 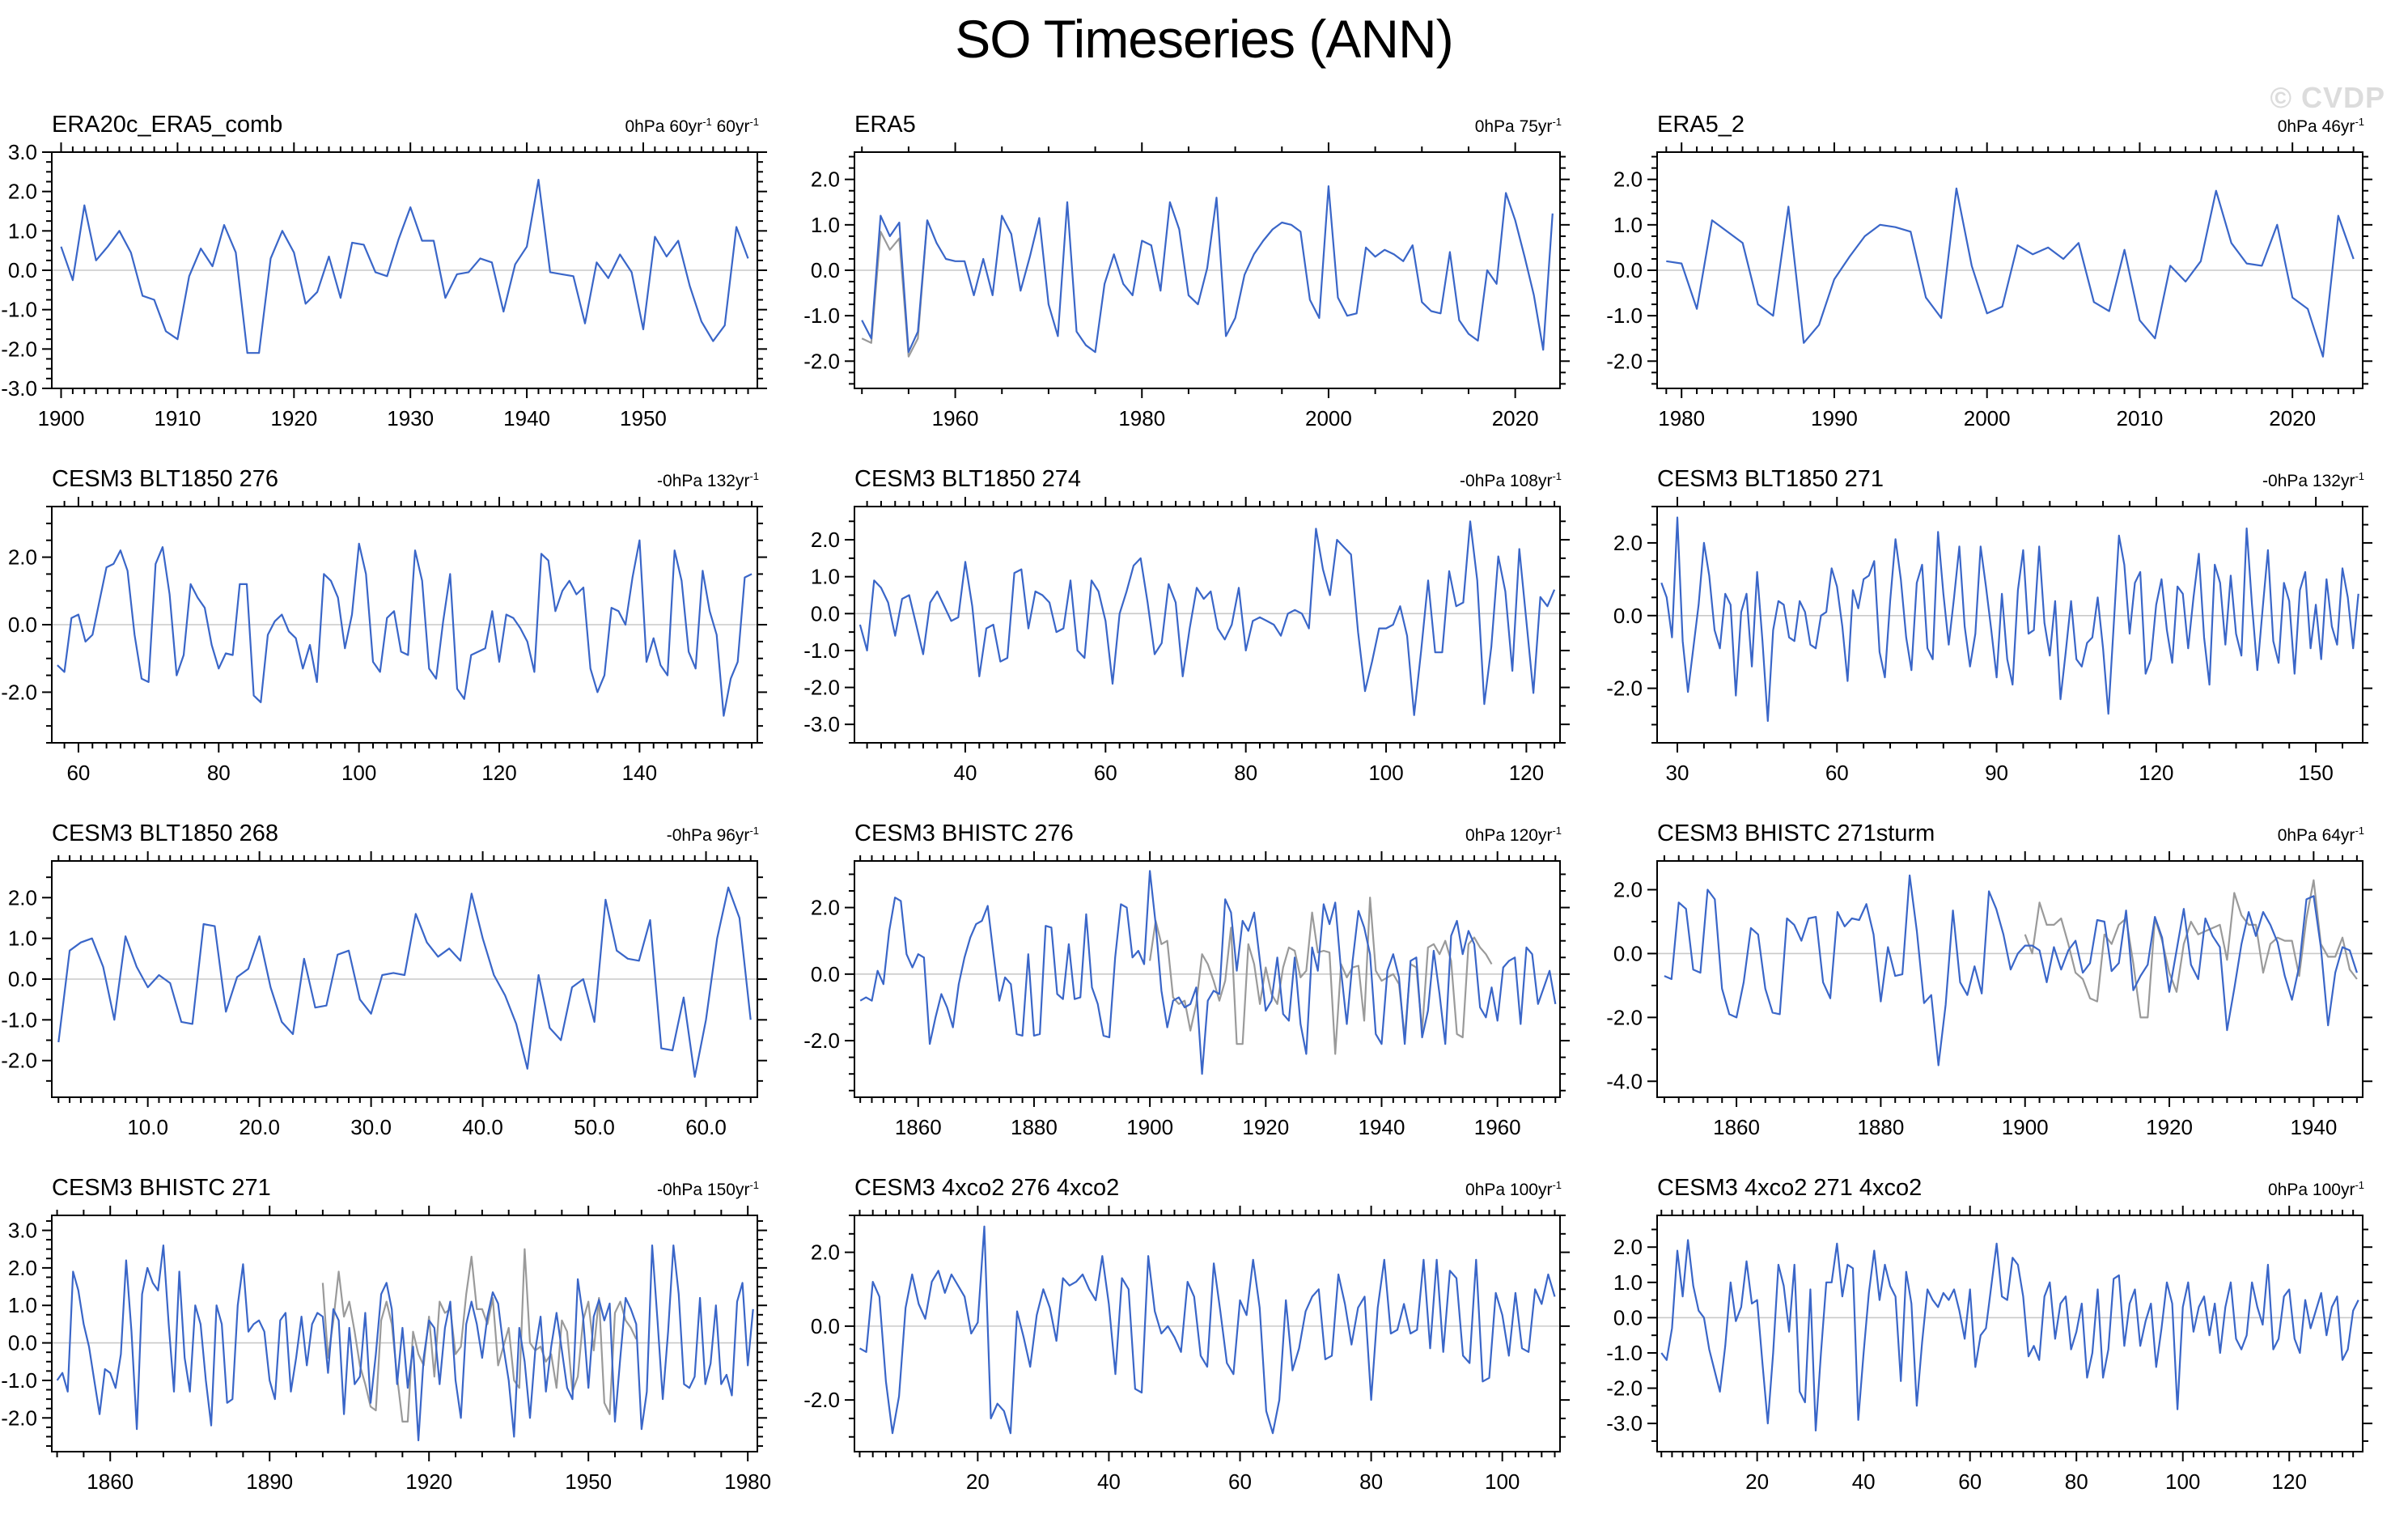 I want to click on x-tick-label: 20.0, so click(x=259, y=1127).